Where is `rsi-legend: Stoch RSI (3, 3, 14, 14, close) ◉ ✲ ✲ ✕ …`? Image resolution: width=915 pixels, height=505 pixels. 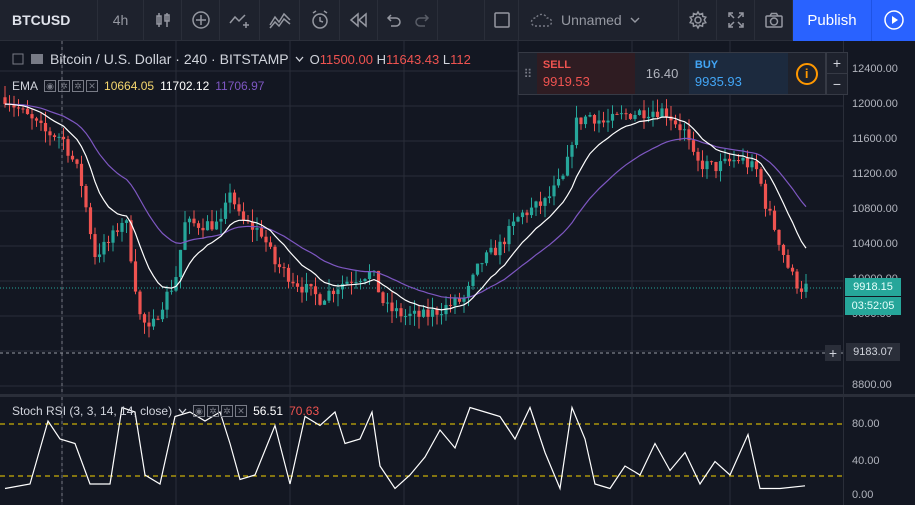 rsi-legend: Stoch RSI (3, 3, 14, 14, close) ◉ ✲ ✲ ✕ … is located at coordinates (165, 411).